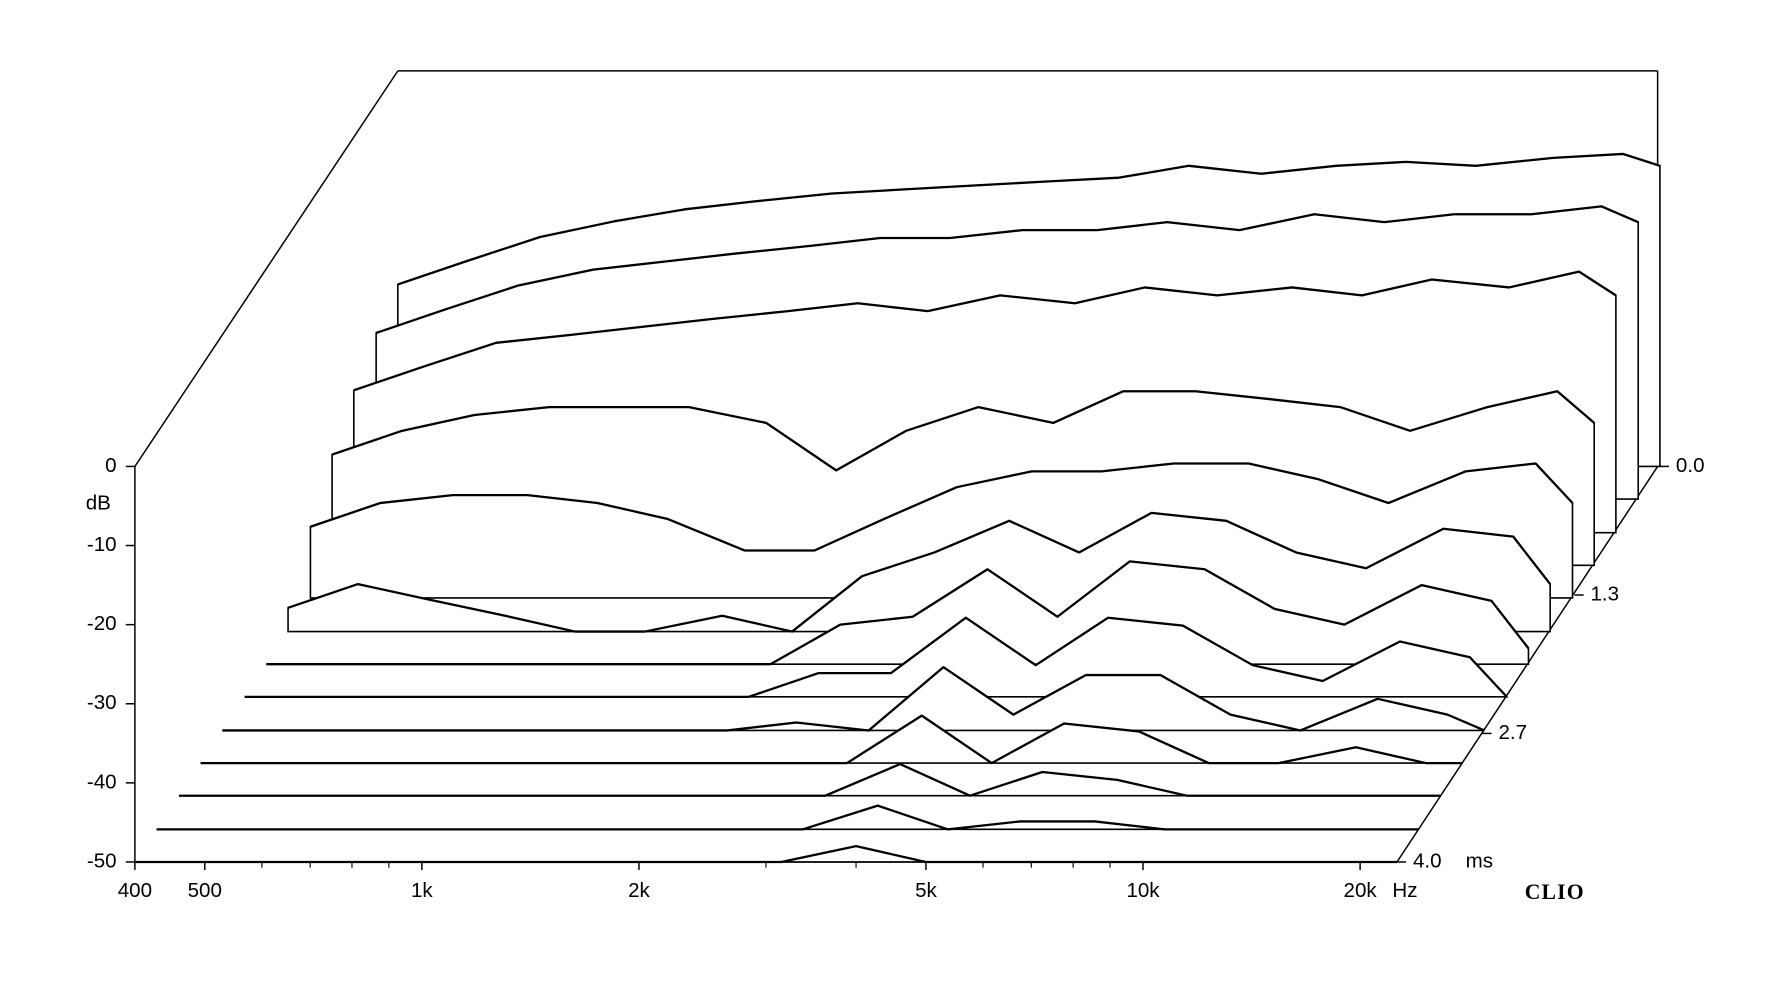 The width and height of the screenshot is (1772, 1001). I want to click on y-tick-label: -50, so click(102, 860).